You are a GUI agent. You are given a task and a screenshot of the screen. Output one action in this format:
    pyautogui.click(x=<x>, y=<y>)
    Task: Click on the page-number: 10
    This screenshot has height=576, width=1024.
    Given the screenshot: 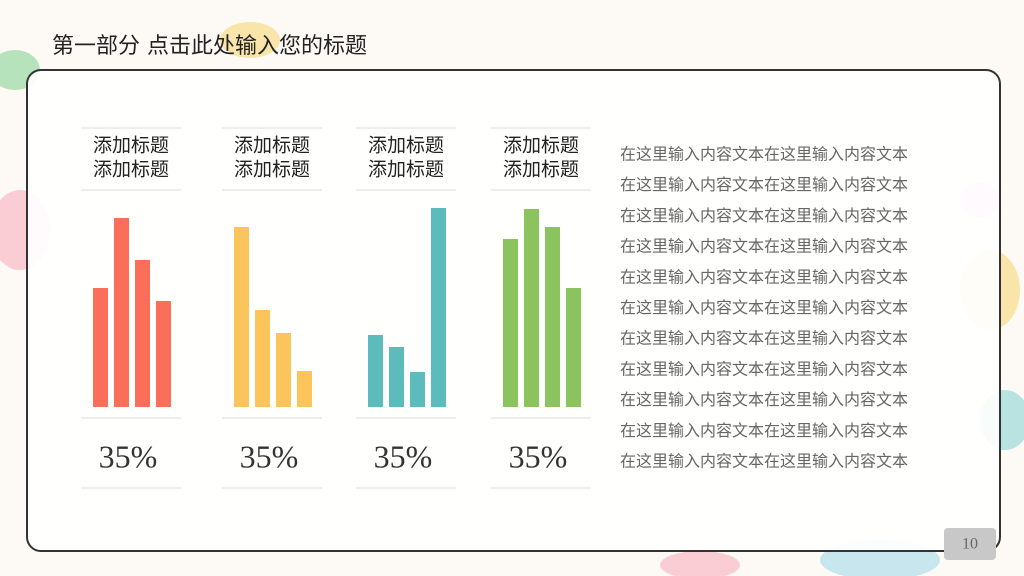 What is the action you would take?
    pyautogui.click(x=970, y=544)
    